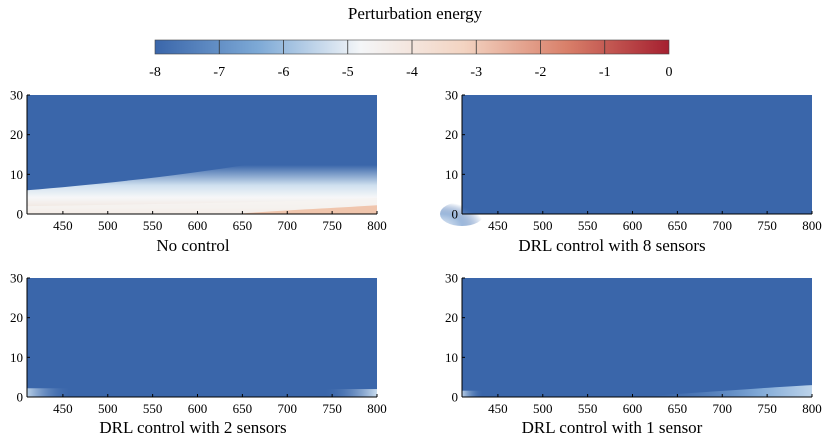  Describe the element at coordinates (415, 13) in the screenshot. I see `colorbar-title: Perturbation energy` at that location.